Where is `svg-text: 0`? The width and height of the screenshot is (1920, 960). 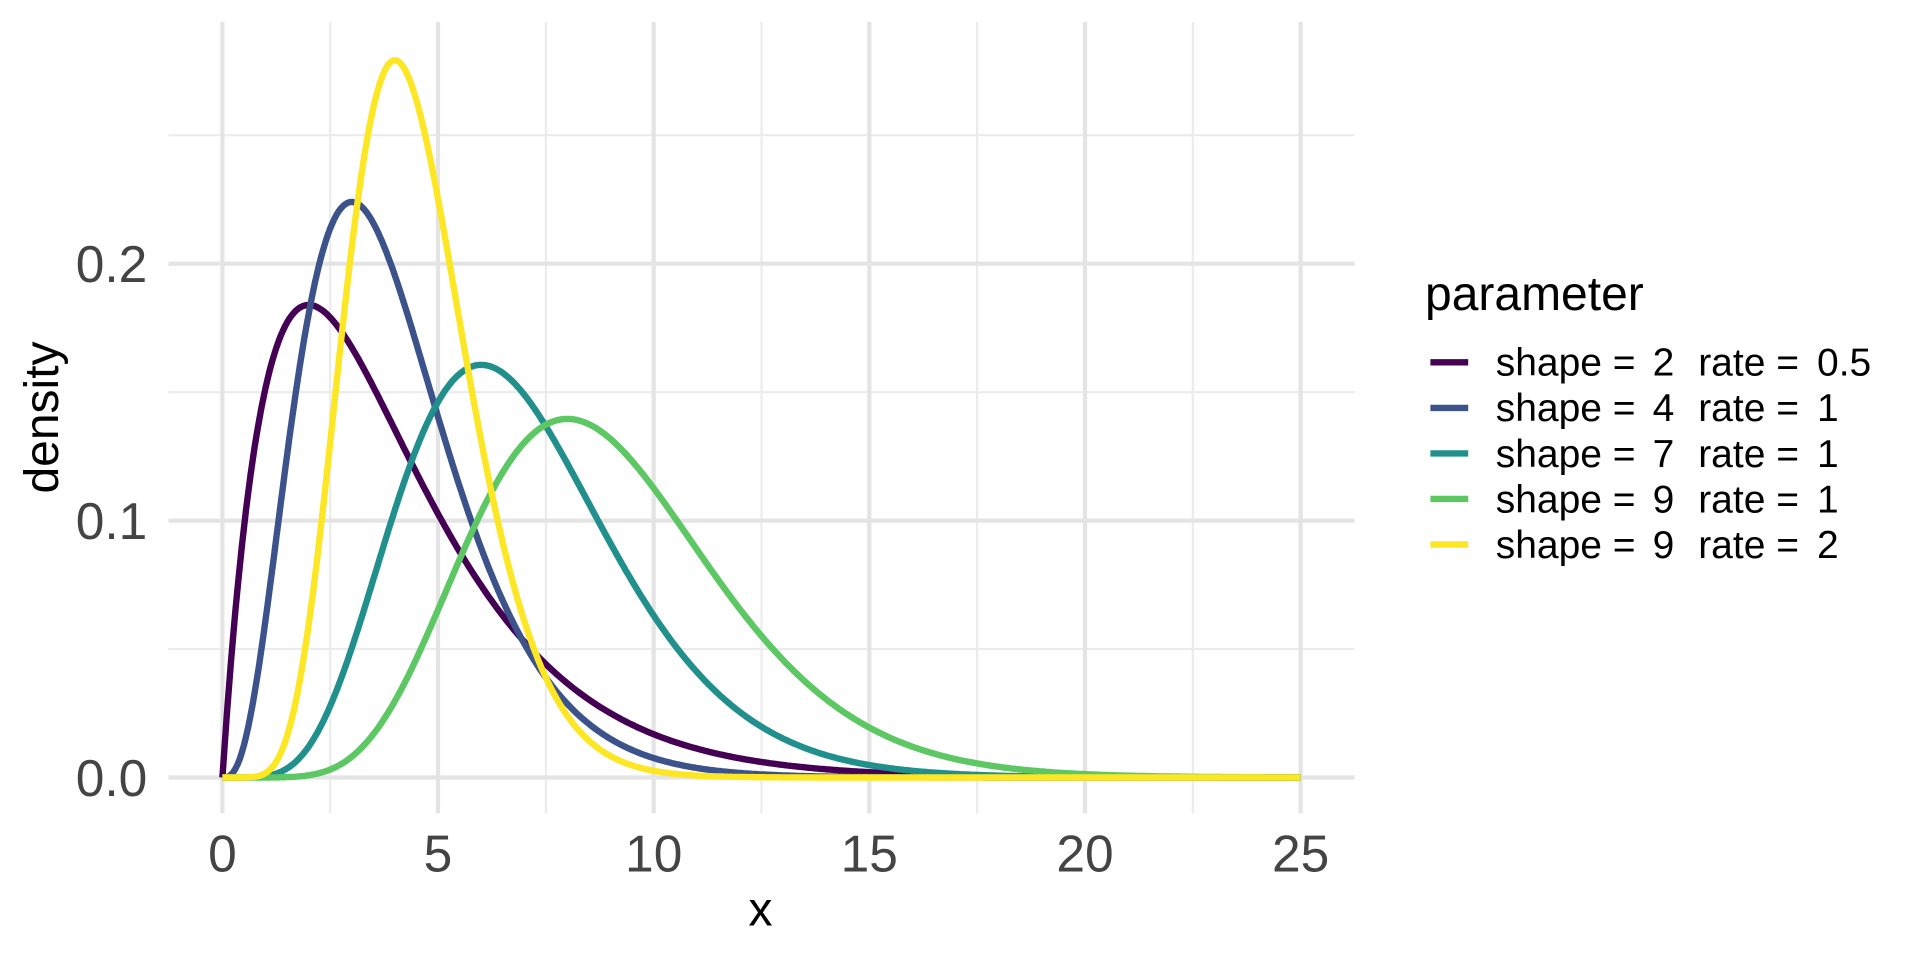 svg-text: 0 is located at coordinates (222, 854).